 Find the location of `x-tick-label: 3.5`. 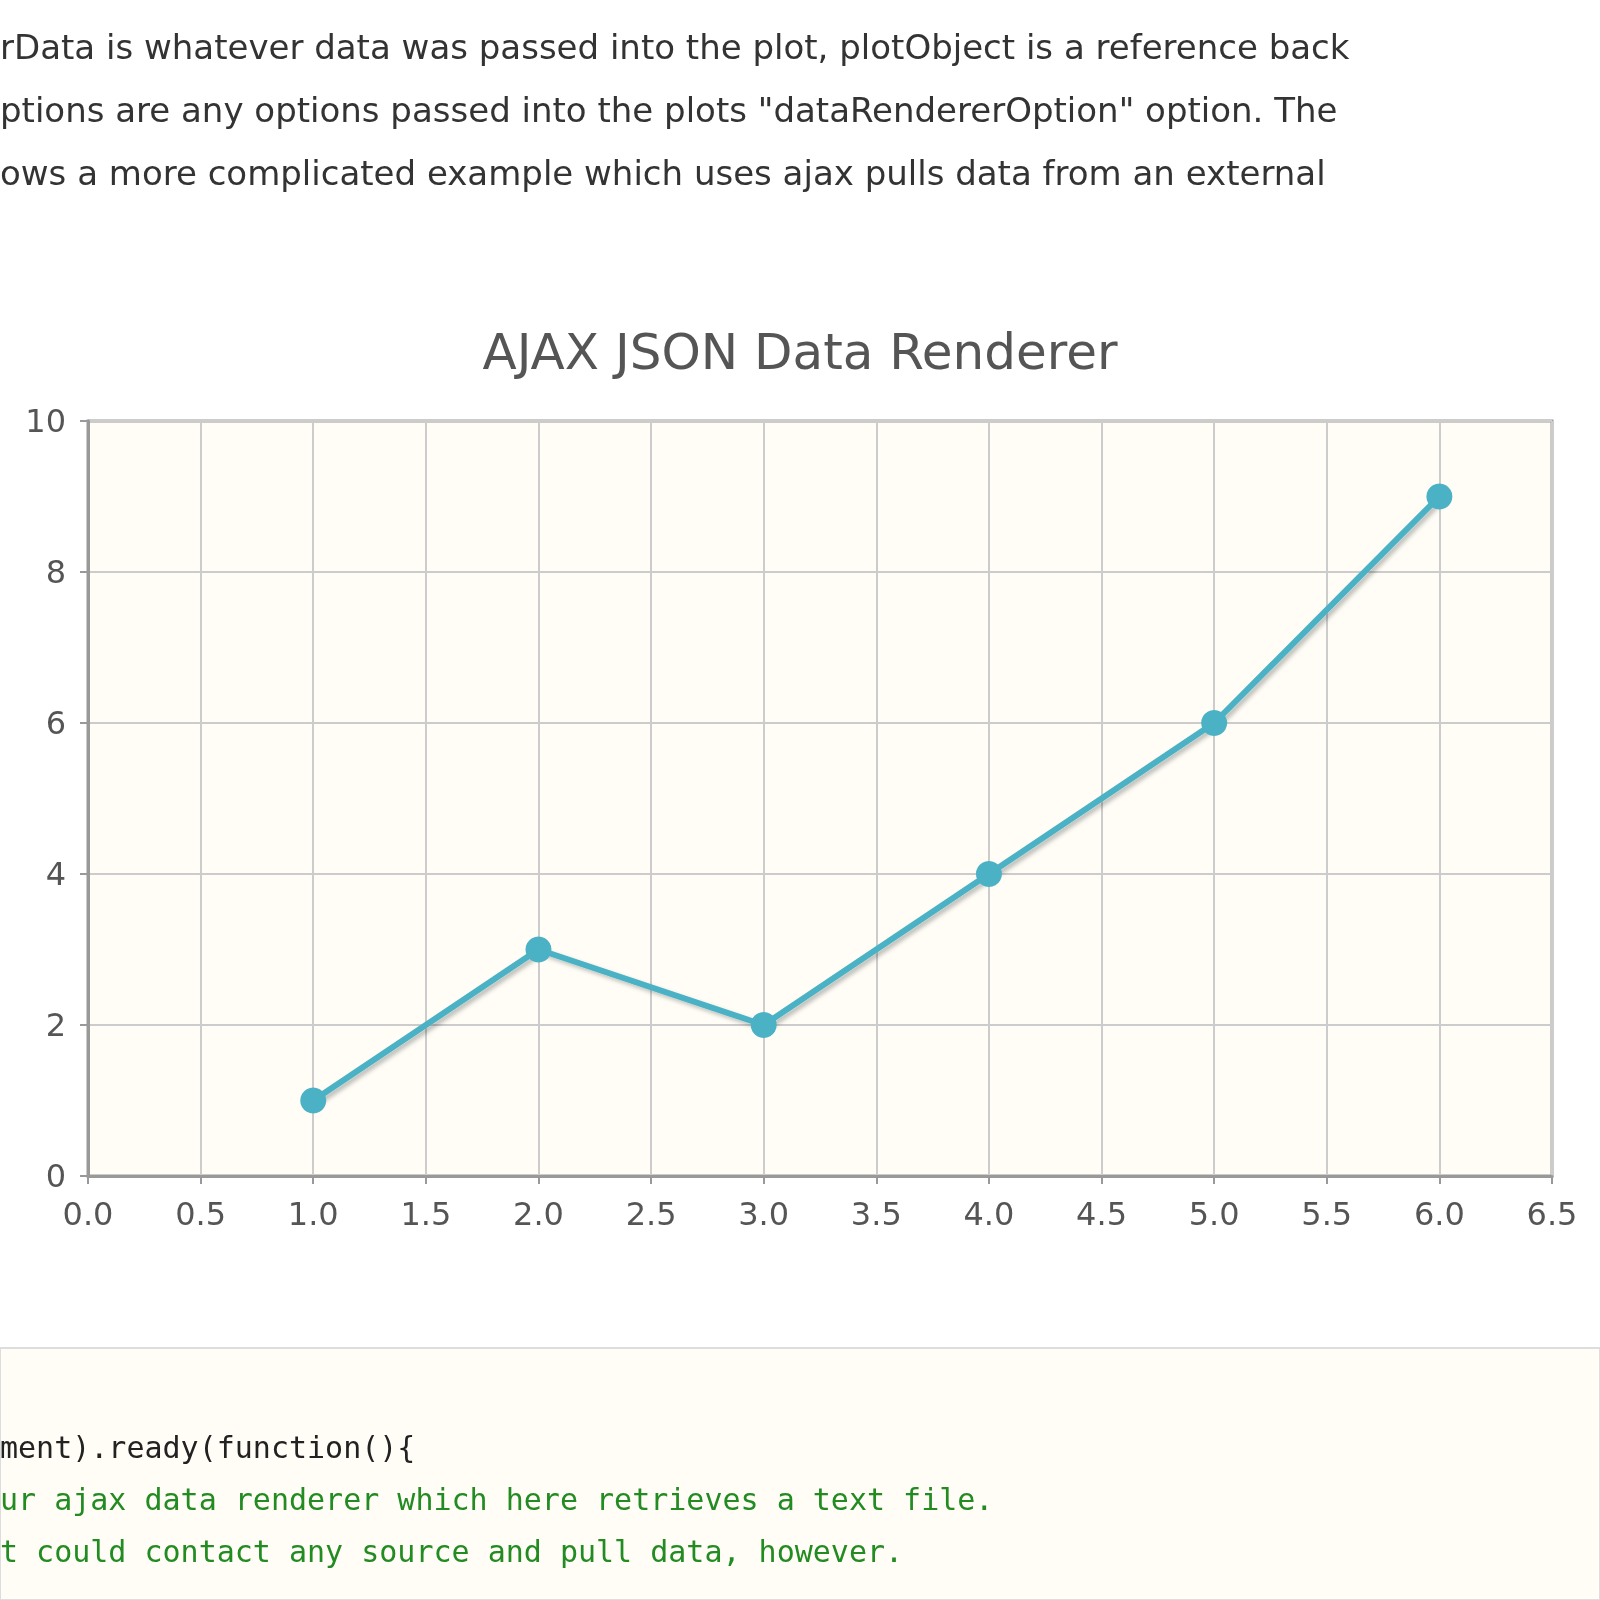

x-tick-label: 3.5 is located at coordinates (876, 1214).